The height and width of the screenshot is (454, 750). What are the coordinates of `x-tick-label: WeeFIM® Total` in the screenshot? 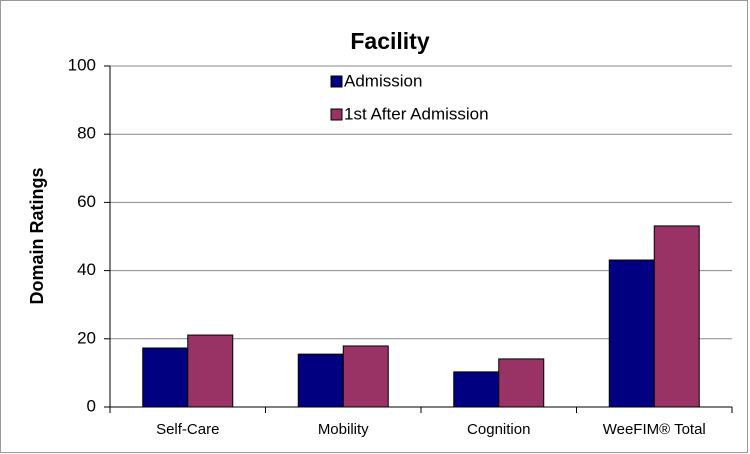 It's located at (654, 429).